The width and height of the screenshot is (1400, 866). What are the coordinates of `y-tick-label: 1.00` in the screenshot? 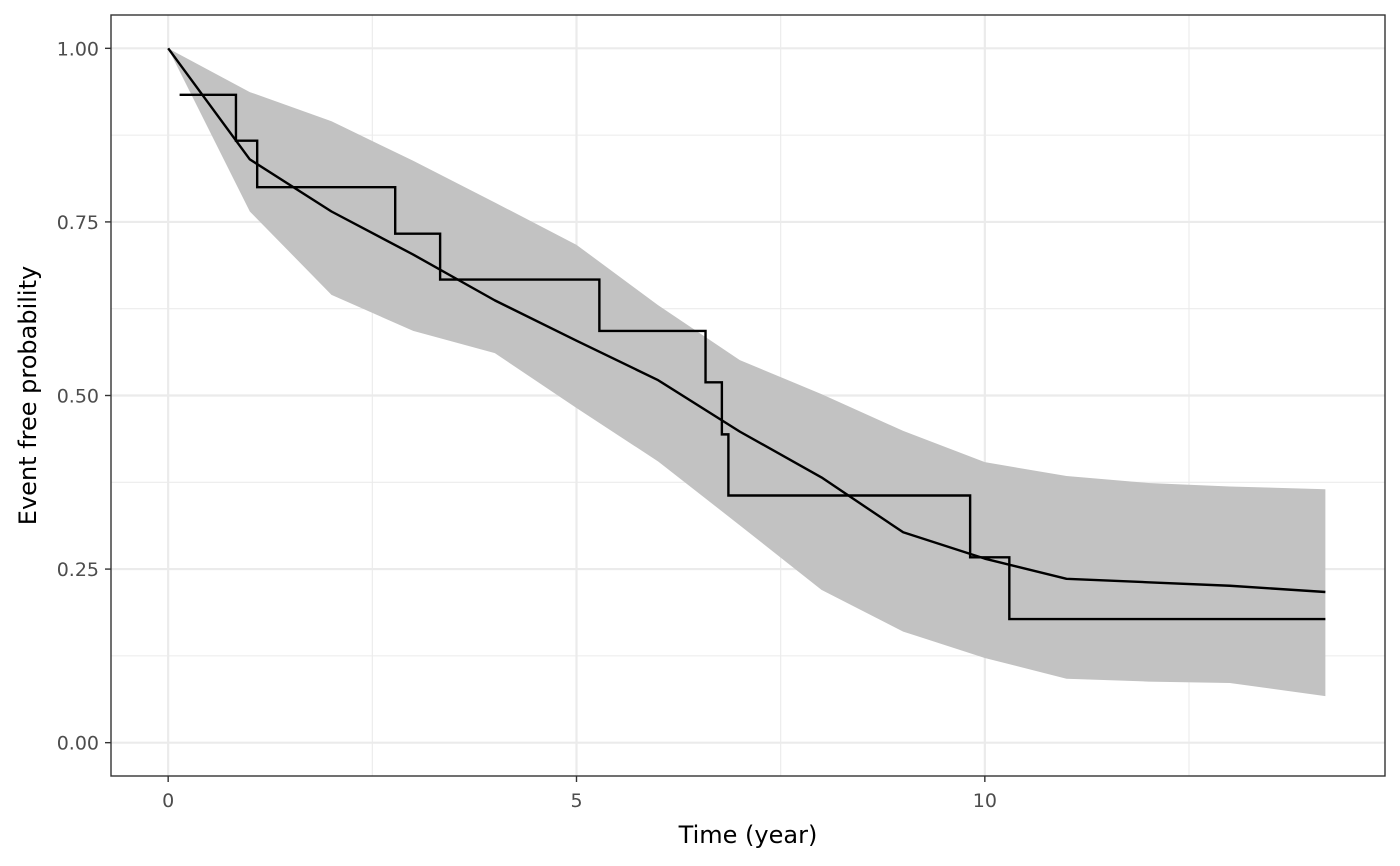 It's located at (78, 49).